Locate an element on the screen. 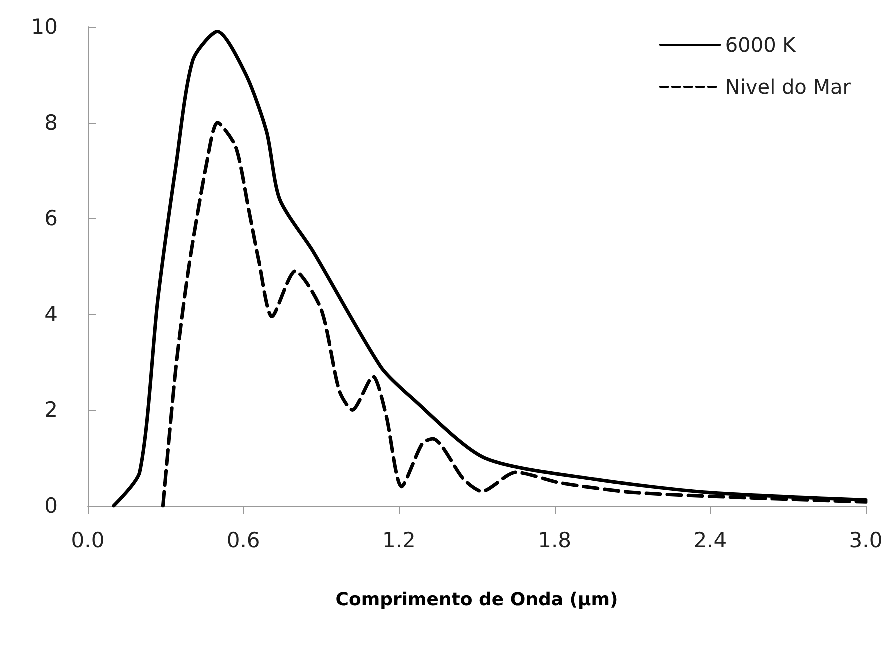 Image resolution: width=896 pixels, height=668 pixels. y-tick-label: 8 is located at coordinates (51, 122).